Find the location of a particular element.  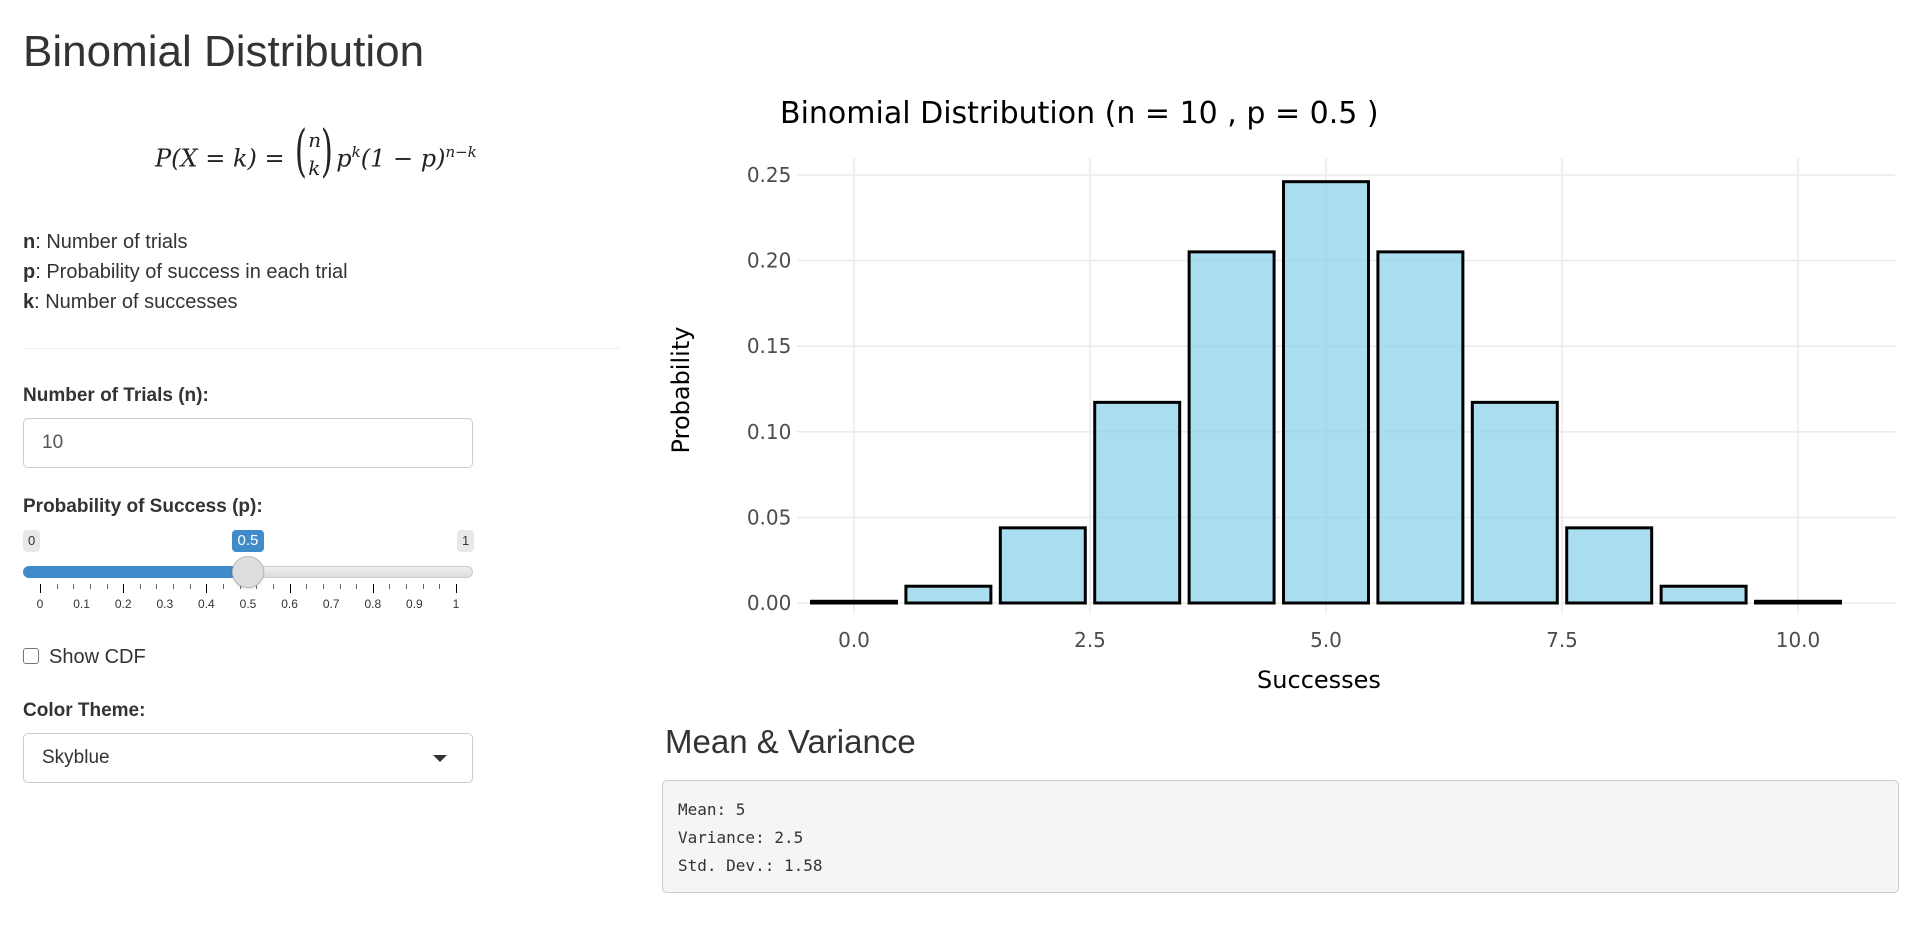

y-tick-label: 0.15 is located at coordinates (769, 346).